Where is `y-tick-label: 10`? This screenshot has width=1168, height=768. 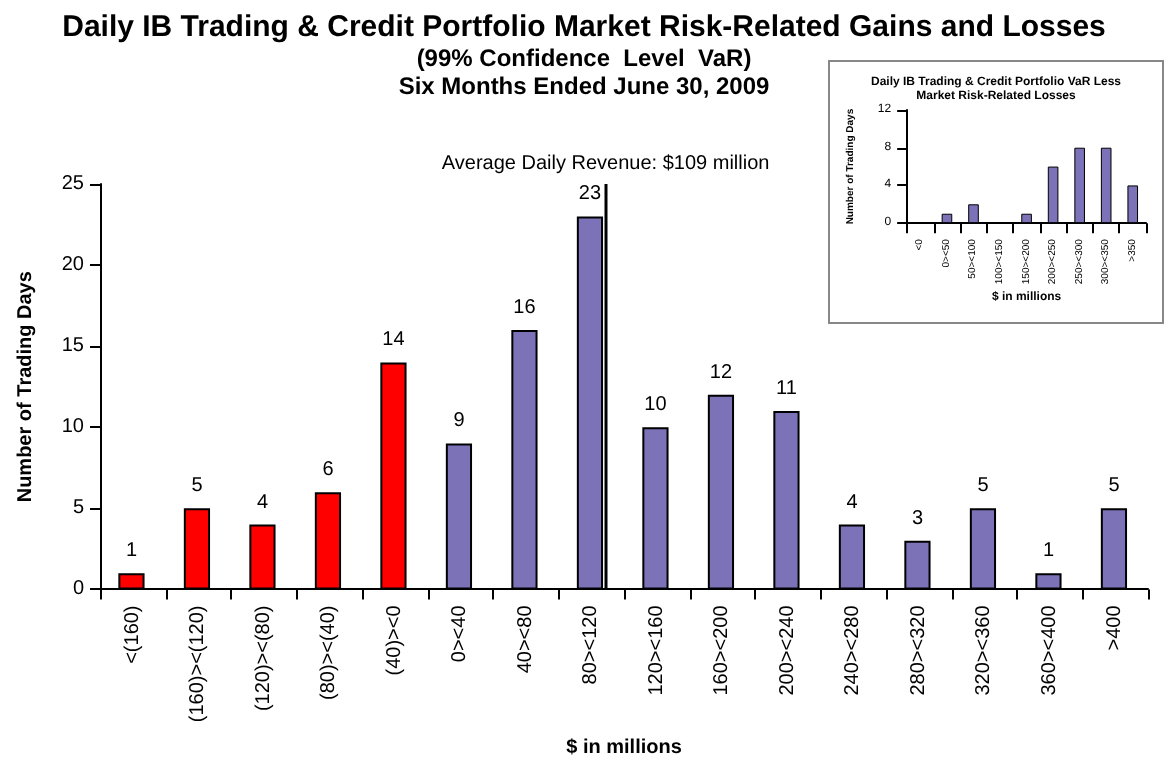 y-tick-label: 10 is located at coordinates (73, 427).